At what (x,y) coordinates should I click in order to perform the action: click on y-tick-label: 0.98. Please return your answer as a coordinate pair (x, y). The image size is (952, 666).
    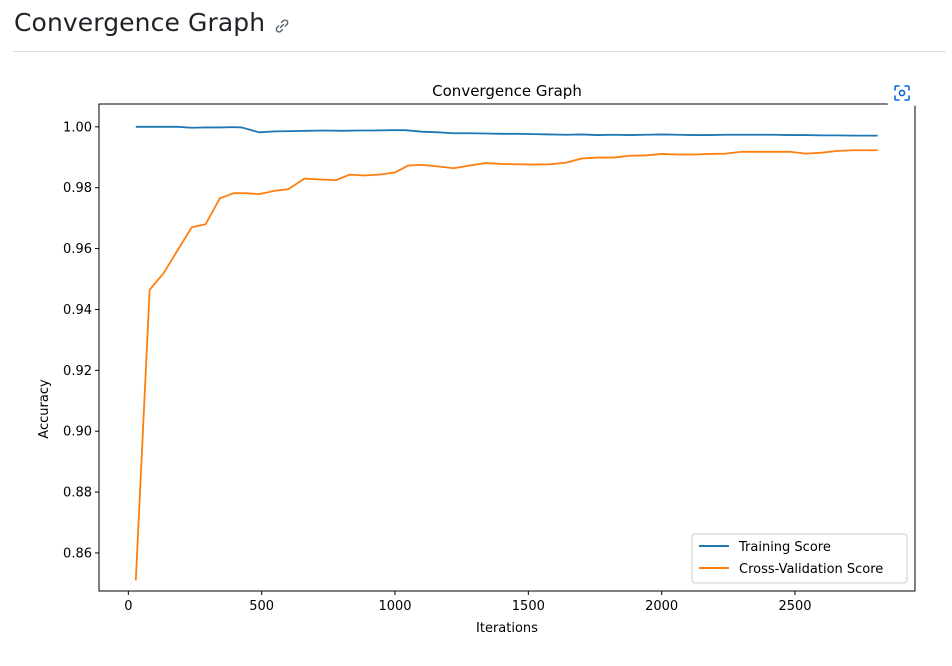
    Looking at the image, I should click on (77, 188).